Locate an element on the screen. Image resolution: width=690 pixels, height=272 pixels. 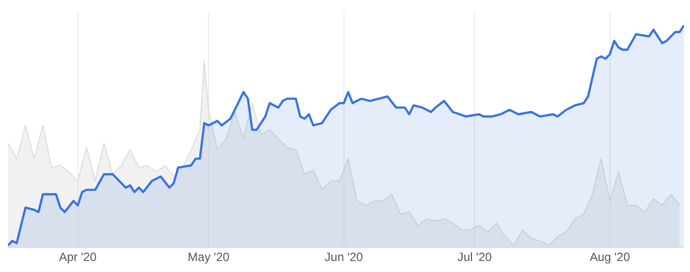
x-tick-label: Aug '20 is located at coordinates (610, 257).